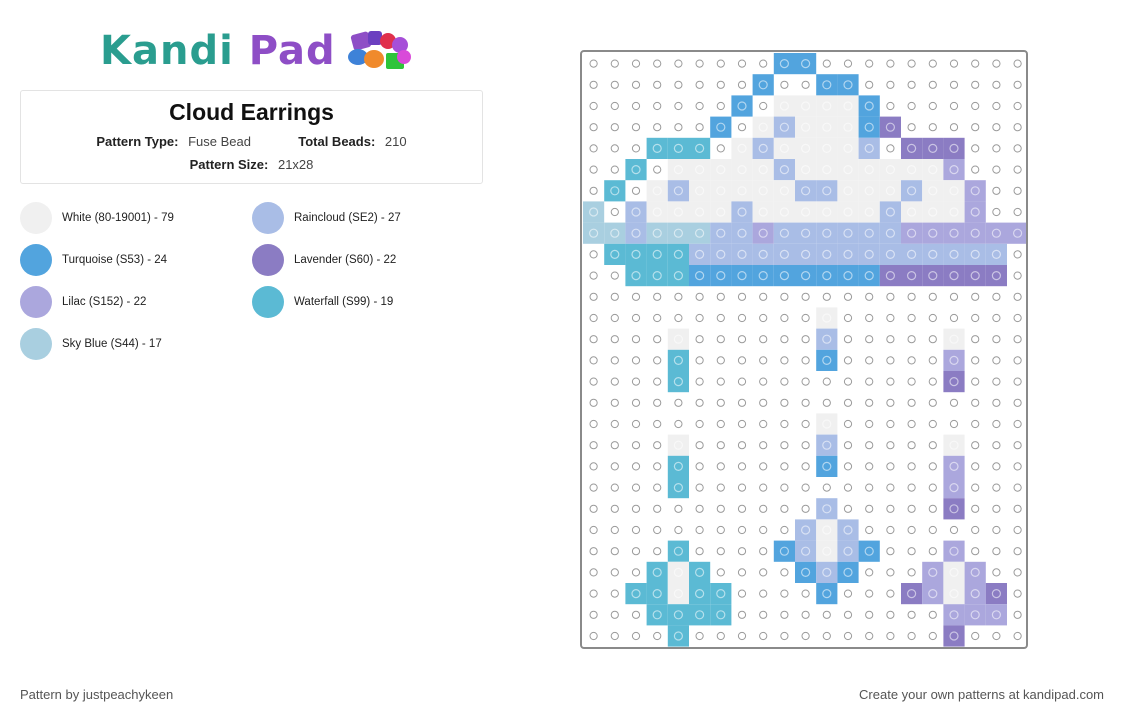  I want to click on kandipad-cta-link: Create your own patterns at kandipad.com, so click(981, 694).